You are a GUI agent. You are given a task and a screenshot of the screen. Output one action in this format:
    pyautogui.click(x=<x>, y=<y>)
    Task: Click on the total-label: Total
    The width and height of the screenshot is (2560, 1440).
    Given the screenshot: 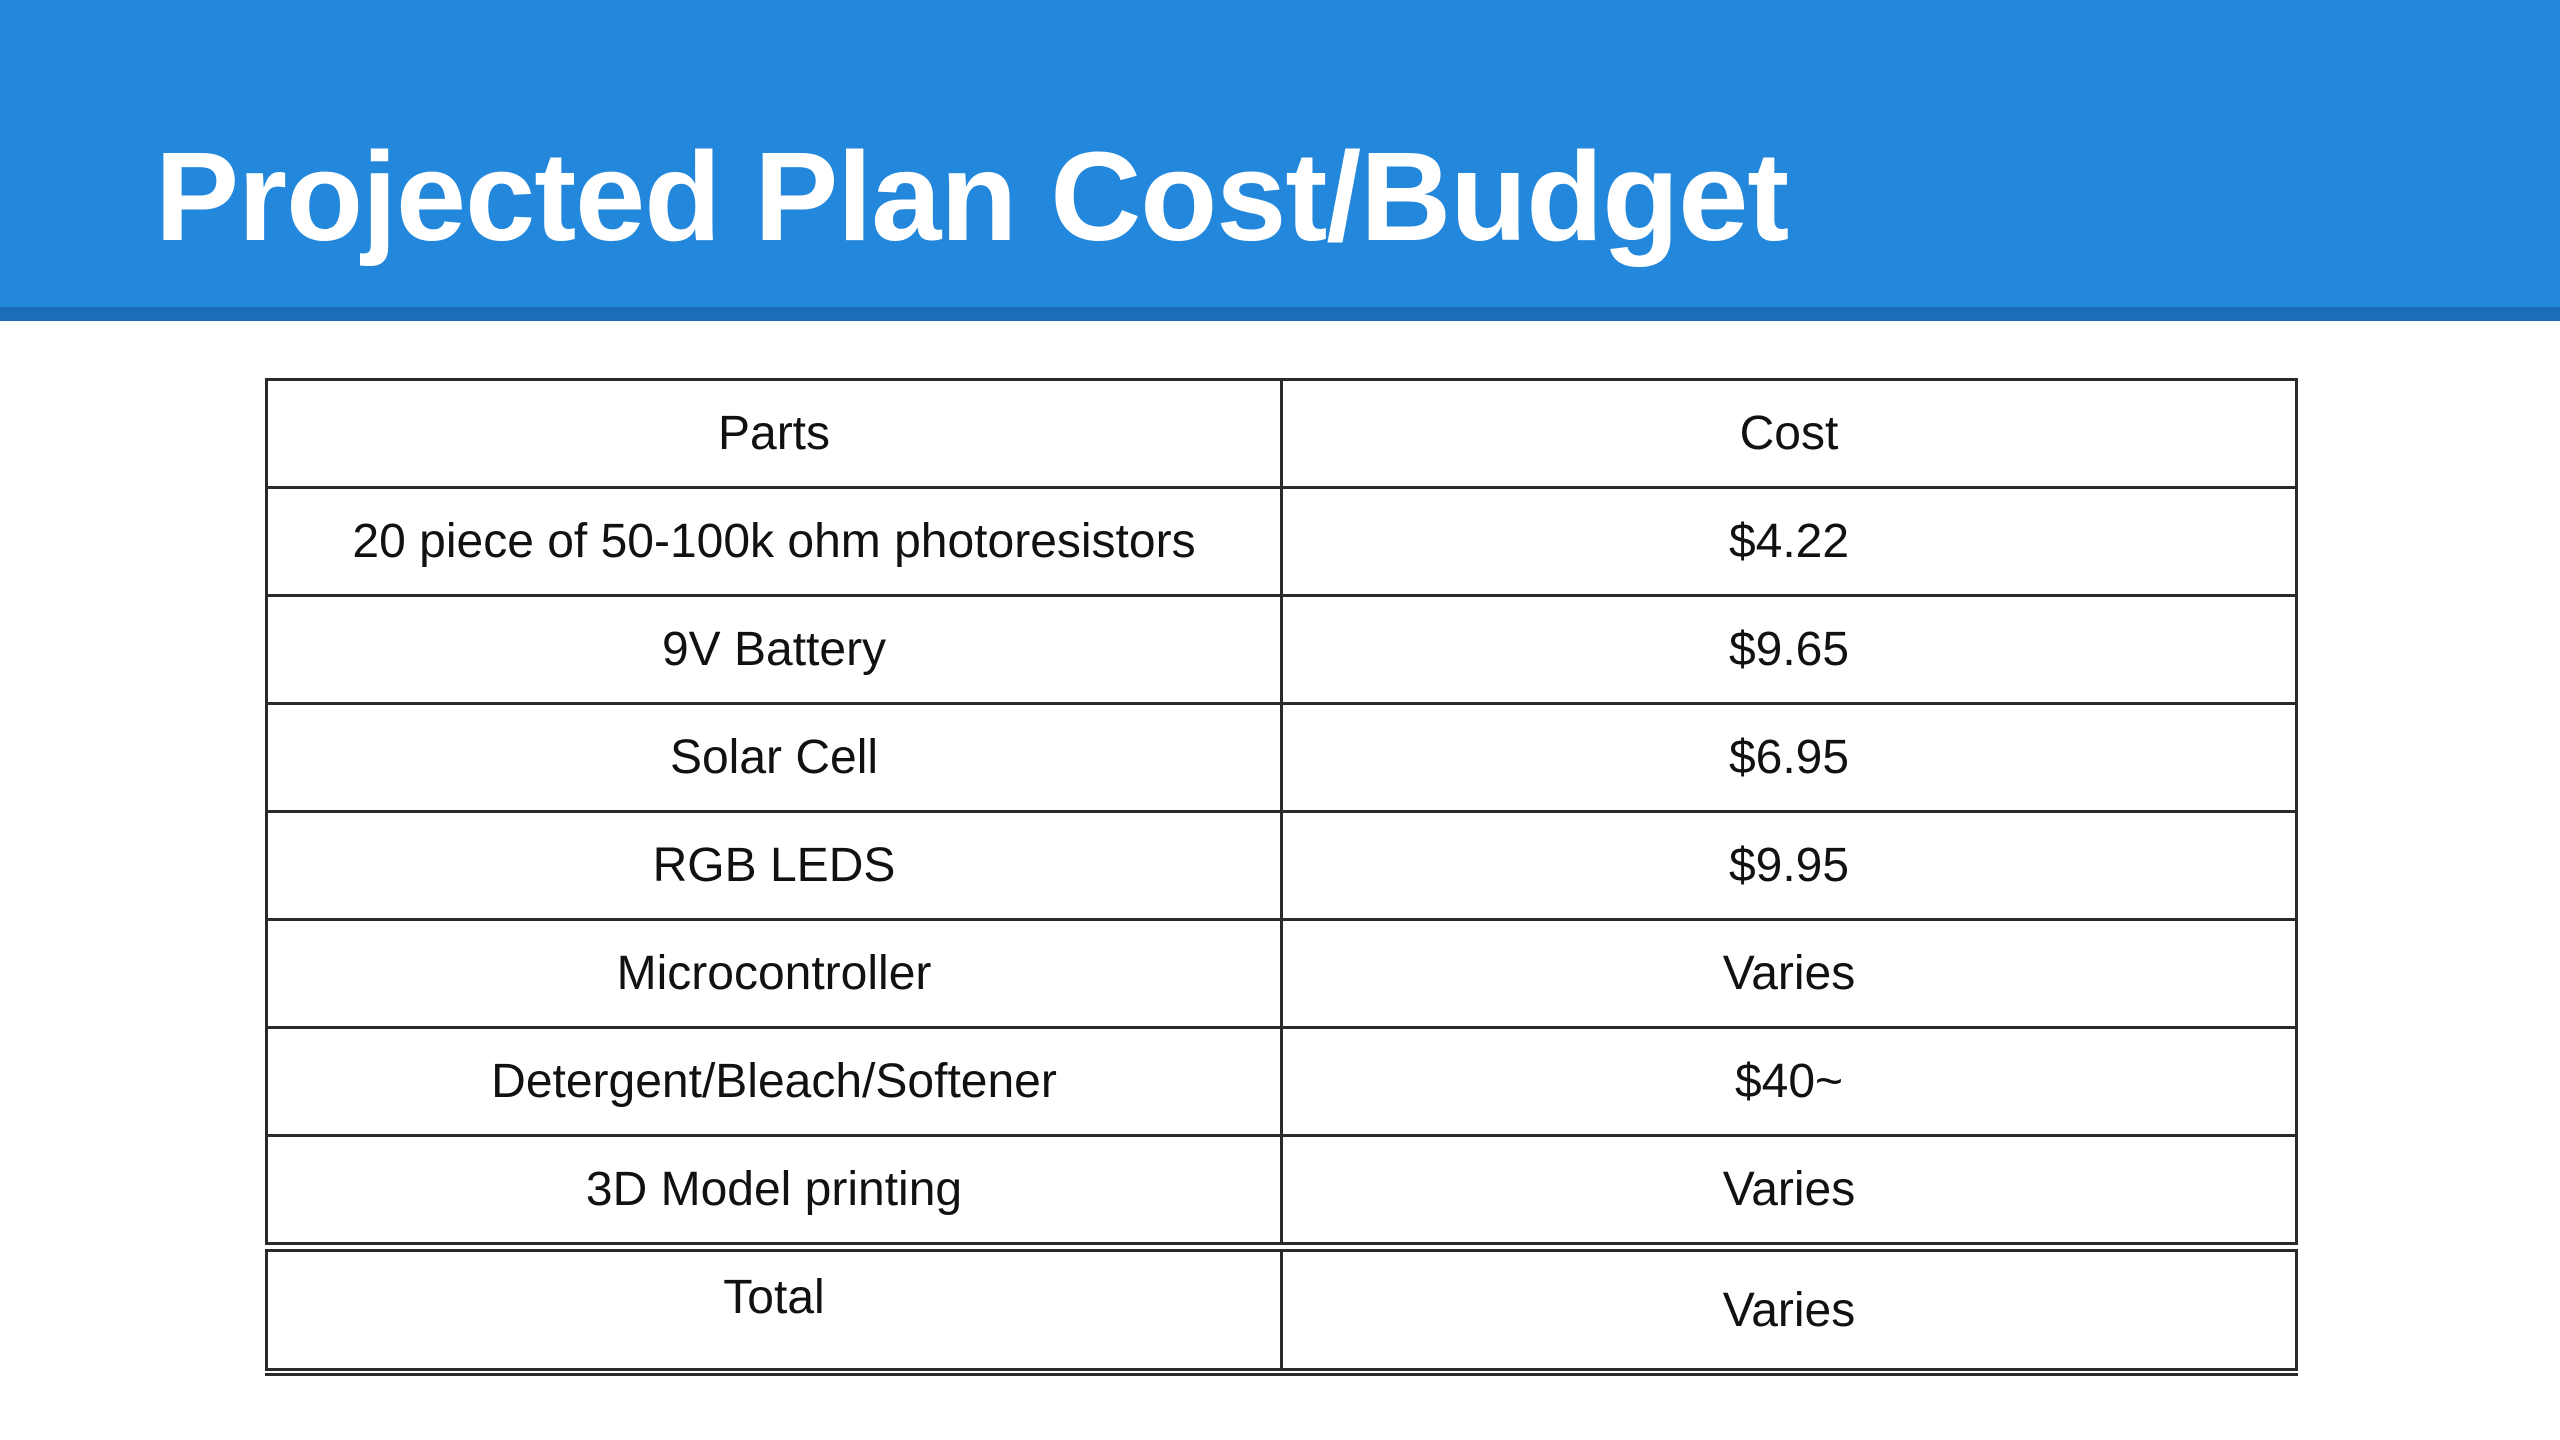 What is the action you would take?
    pyautogui.click(x=774, y=1309)
    